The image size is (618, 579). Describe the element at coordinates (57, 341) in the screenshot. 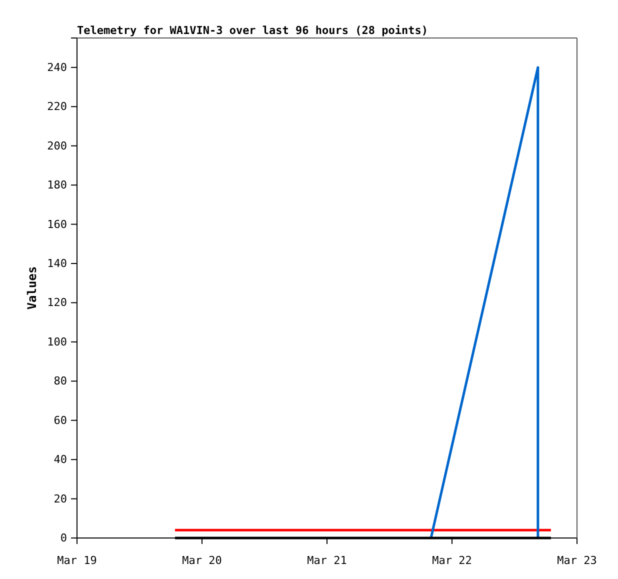

I see `y-tick-label: 100` at that location.